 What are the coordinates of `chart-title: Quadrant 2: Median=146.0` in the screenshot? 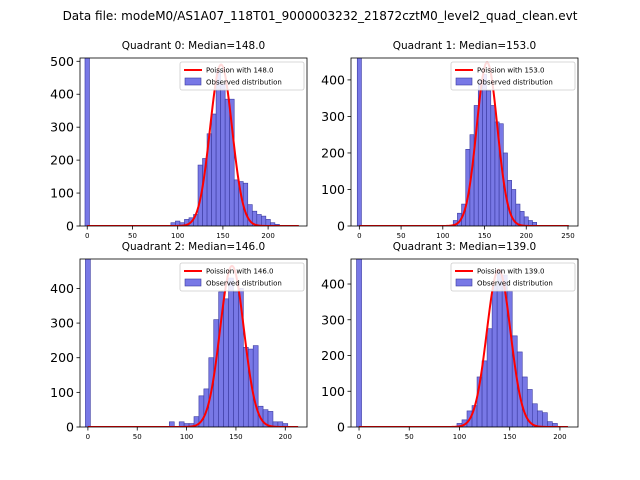 It's located at (193, 247).